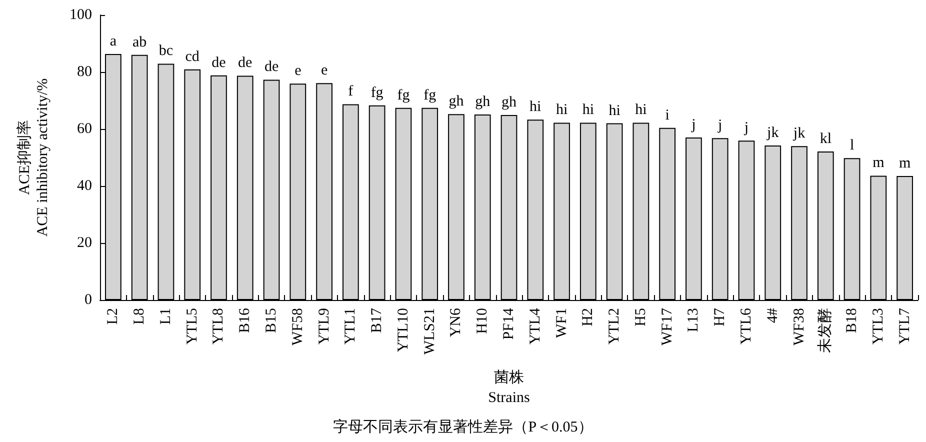 The image size is (926, 442). Describe the element at coordinates (456, 323) in the screenshot. I see `x-tick-label: YN6` at that location.